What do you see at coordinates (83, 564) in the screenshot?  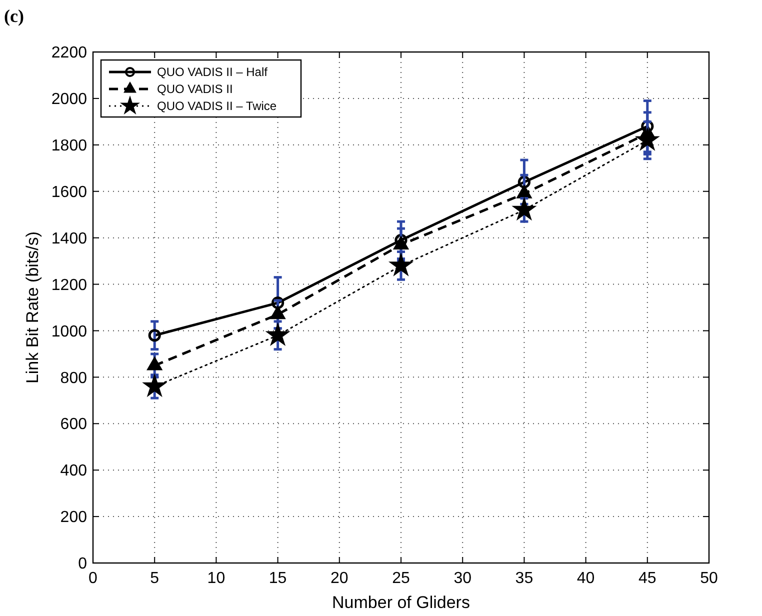 I see `y-tick-label: 0` at bounding box center [83, 564].